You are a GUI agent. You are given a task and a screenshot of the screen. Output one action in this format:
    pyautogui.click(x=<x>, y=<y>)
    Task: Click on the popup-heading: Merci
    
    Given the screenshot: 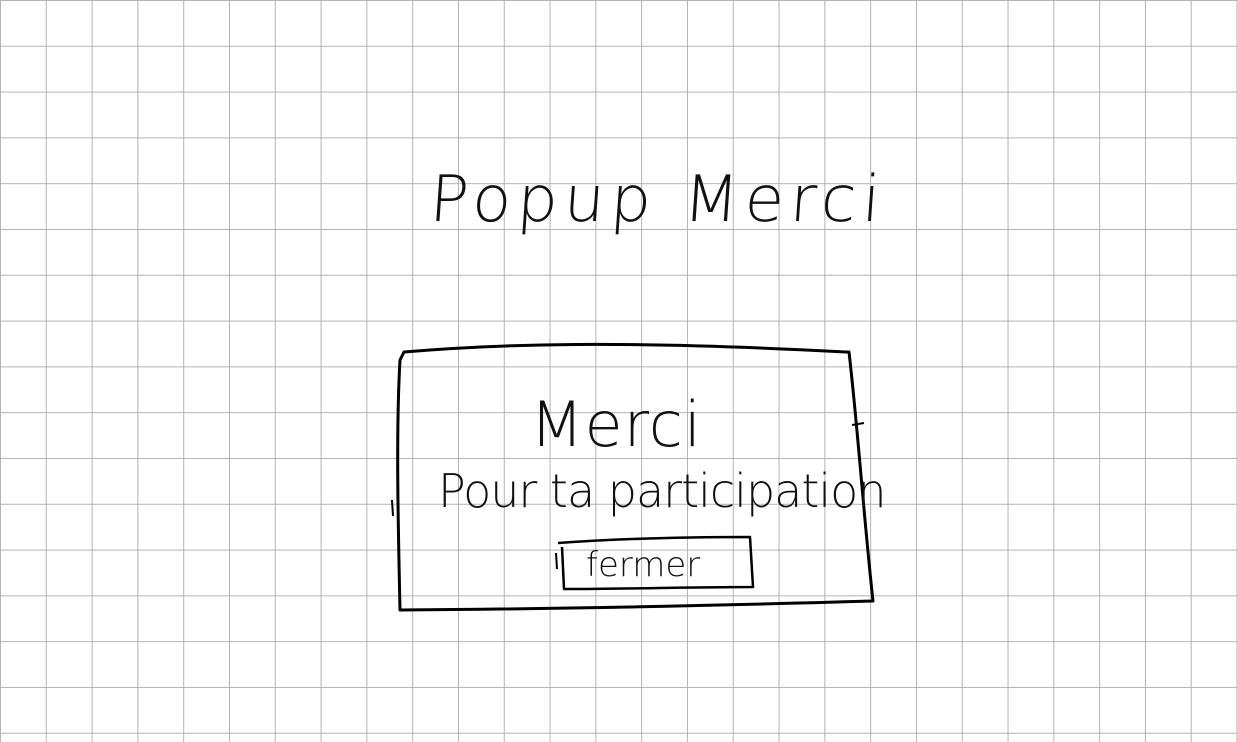 What is the action you would take?
    pyautogui.click(x=616, y=424)
    